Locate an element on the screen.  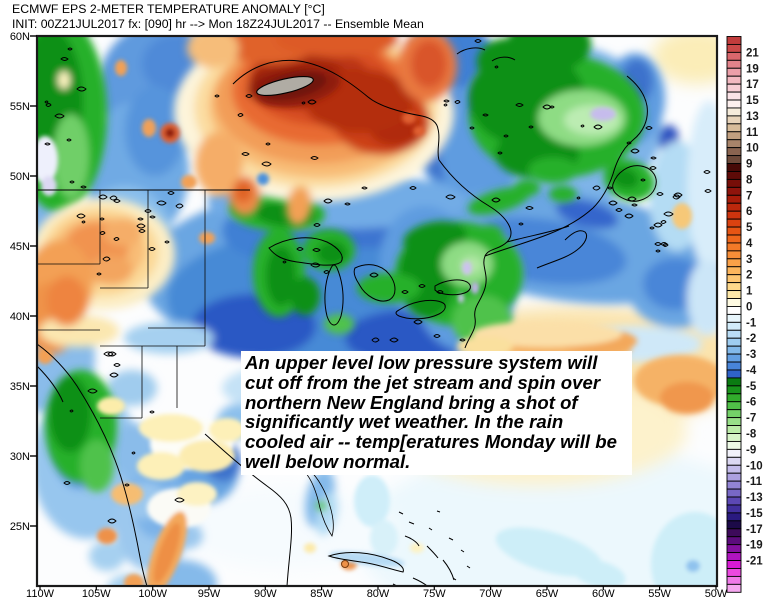
svg-text: 85W is located at coordinates (321, 594).